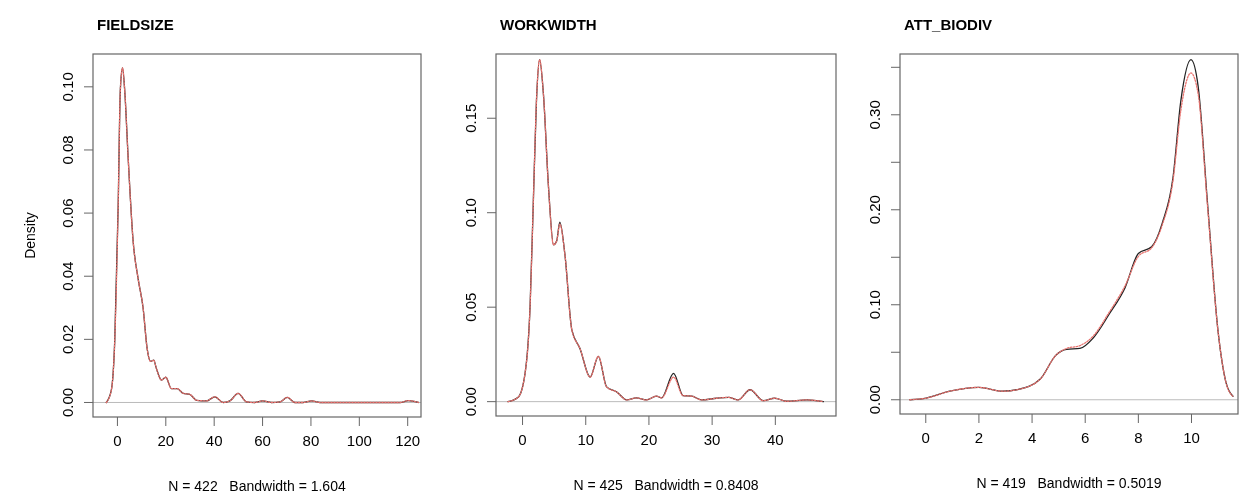  Describe the element at coordinates (1085, 437) in the screenshot. I see `x-tick-label: 6` at that location.